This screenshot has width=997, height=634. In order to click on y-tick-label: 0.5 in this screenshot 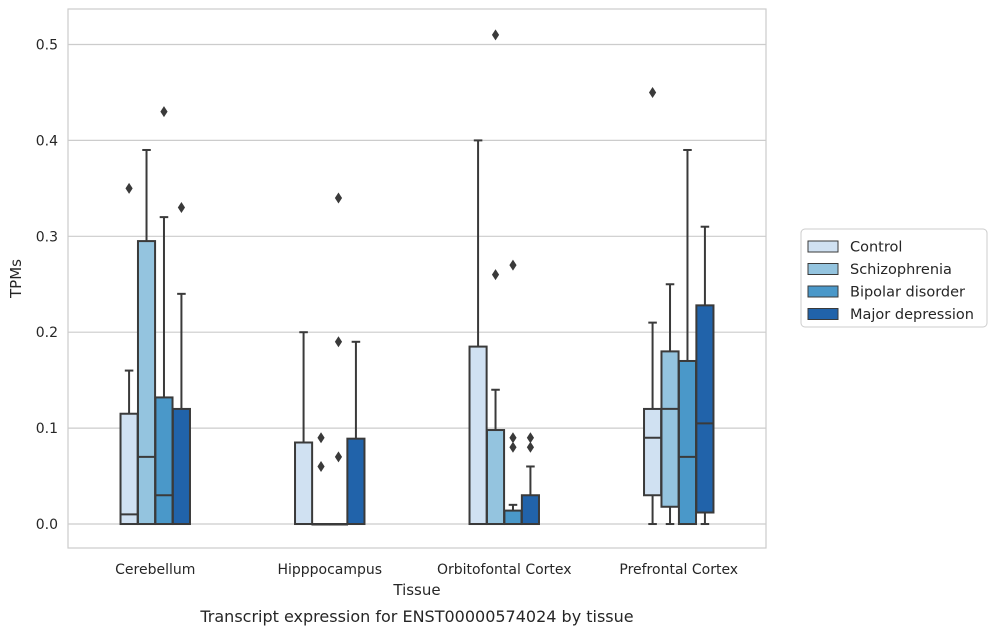, I will do `click(47, 45)`.